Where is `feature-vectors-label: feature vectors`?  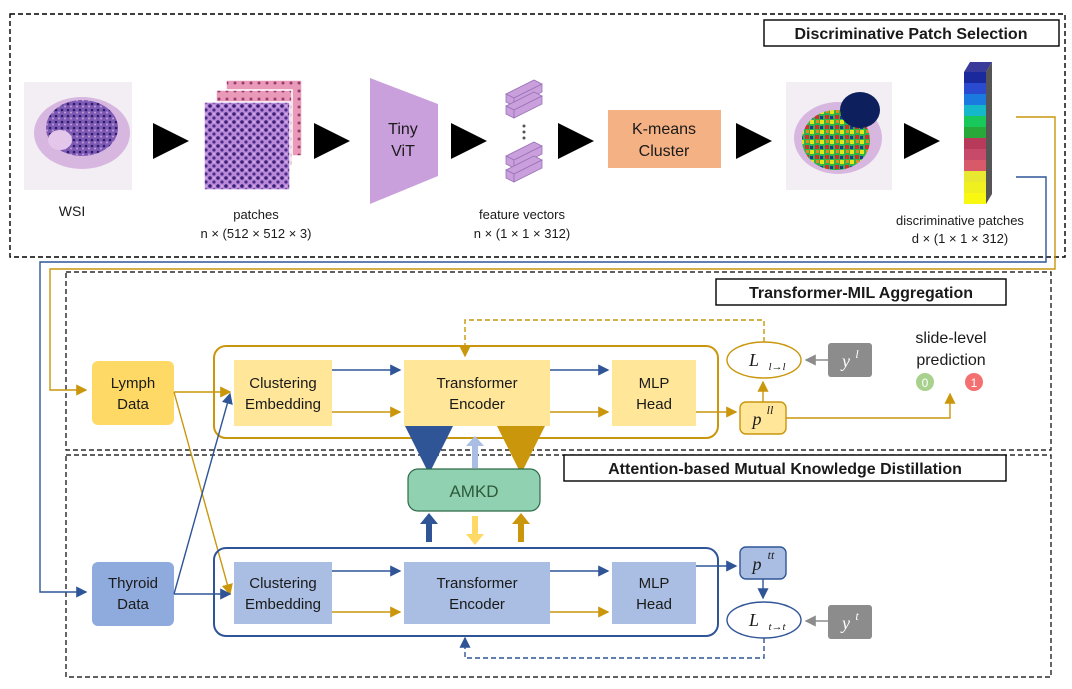 feature-vectors-label: feature vectors is located at coordinates (522, 214).